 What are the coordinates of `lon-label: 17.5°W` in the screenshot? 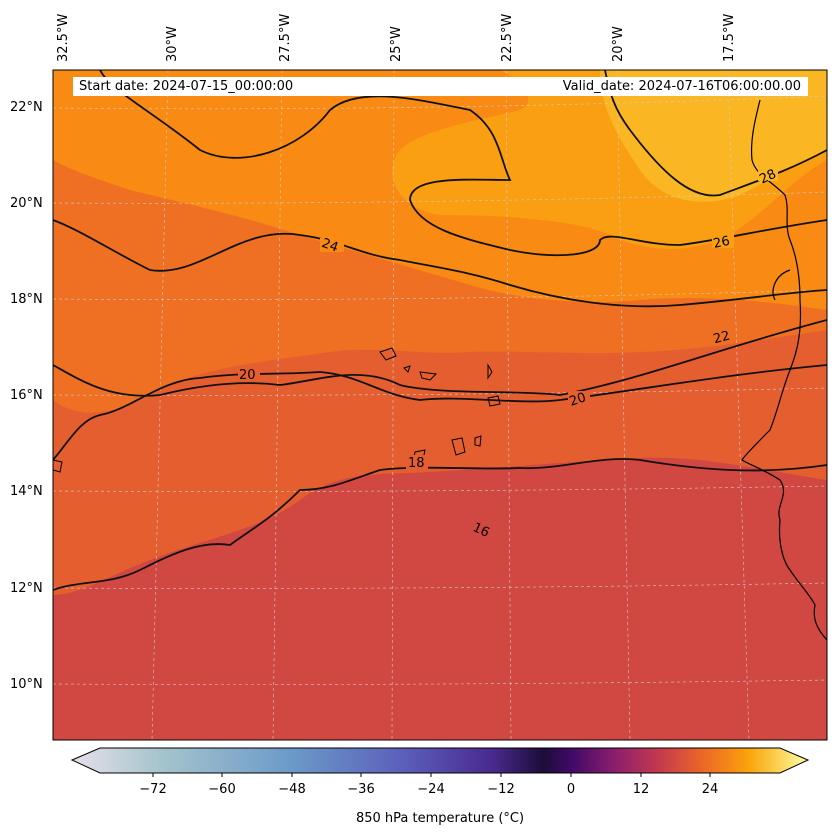 It's located at (729, 38).